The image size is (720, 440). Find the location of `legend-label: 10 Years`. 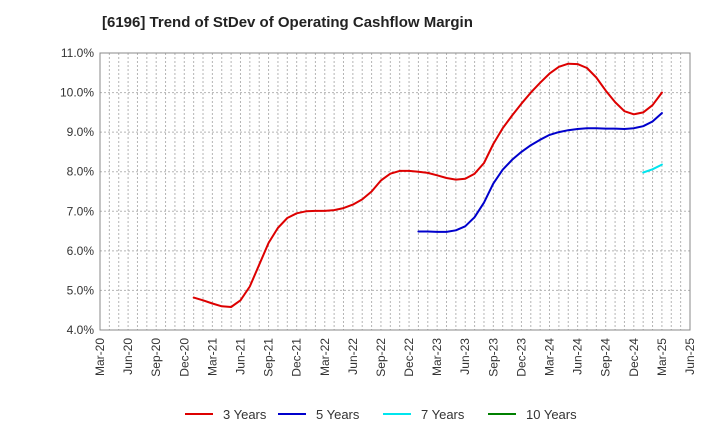

legend-label: 10 Years is located at coordinates (551, 414).